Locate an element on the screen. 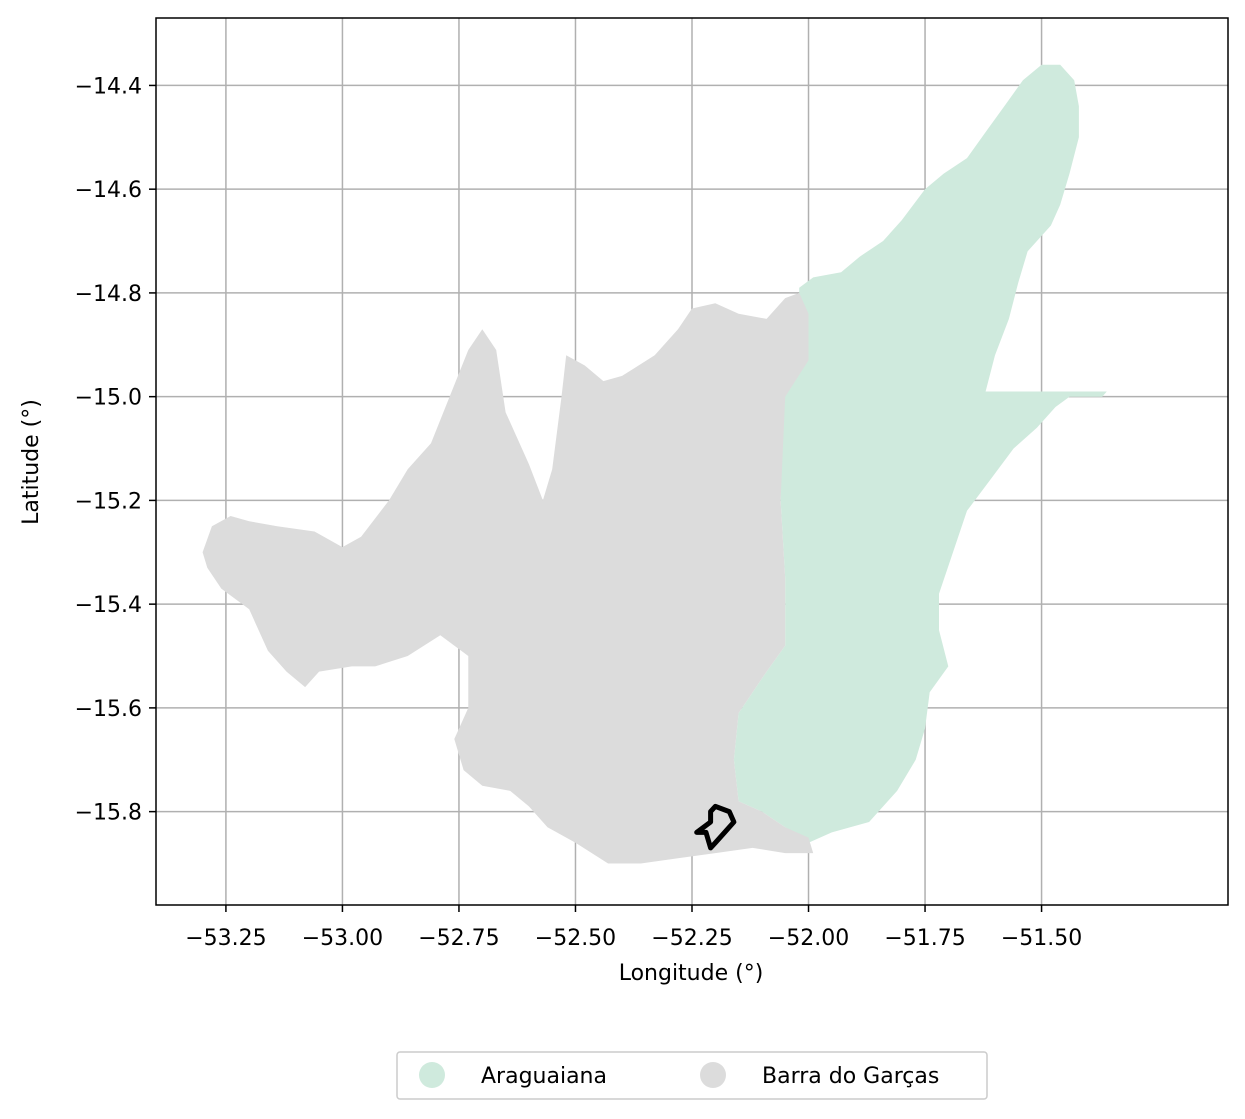 The width and height of the screenshot is (1245, 1119). x-tick-label: −51.75 is located at coordinates (924, 938).